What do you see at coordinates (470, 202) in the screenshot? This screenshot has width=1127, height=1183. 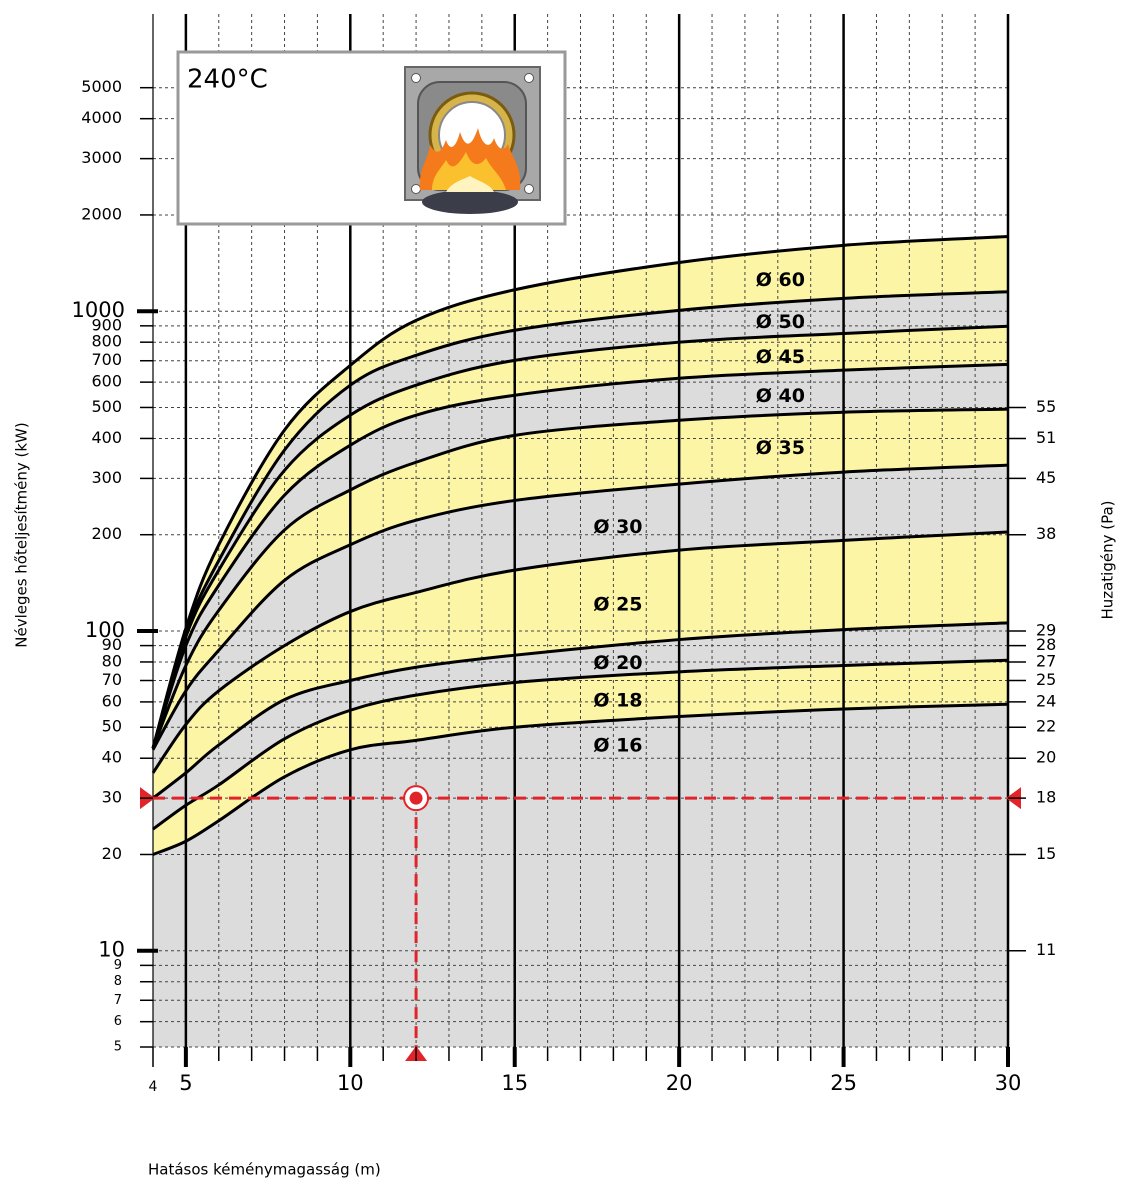 I see `icon-smoke` at bounding box center [470, 202].